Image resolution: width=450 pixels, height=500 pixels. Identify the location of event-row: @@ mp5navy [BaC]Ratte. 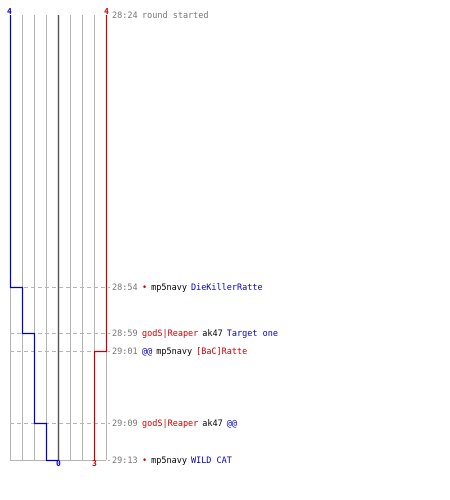
(196, 352).